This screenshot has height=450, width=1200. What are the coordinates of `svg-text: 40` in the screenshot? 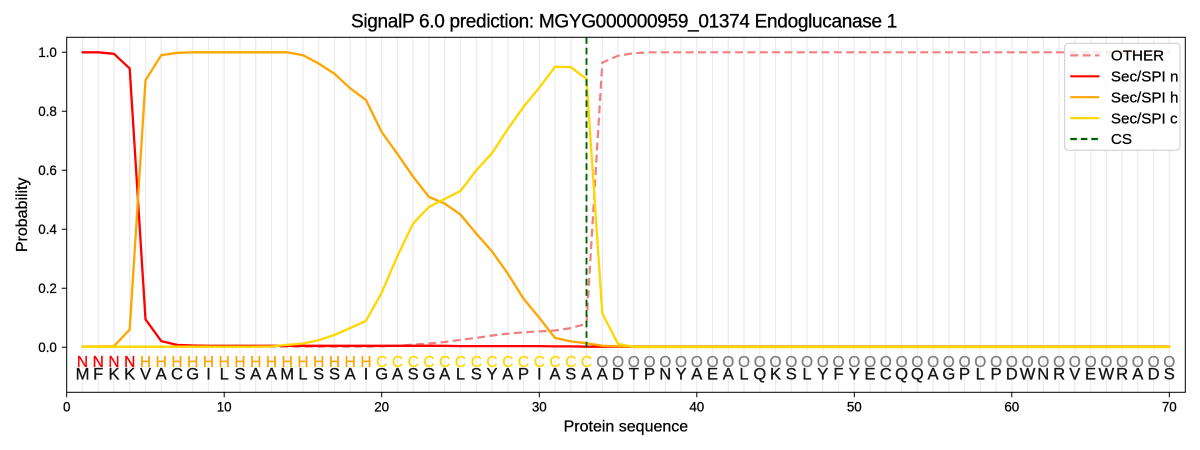 It's located at (696, 407).